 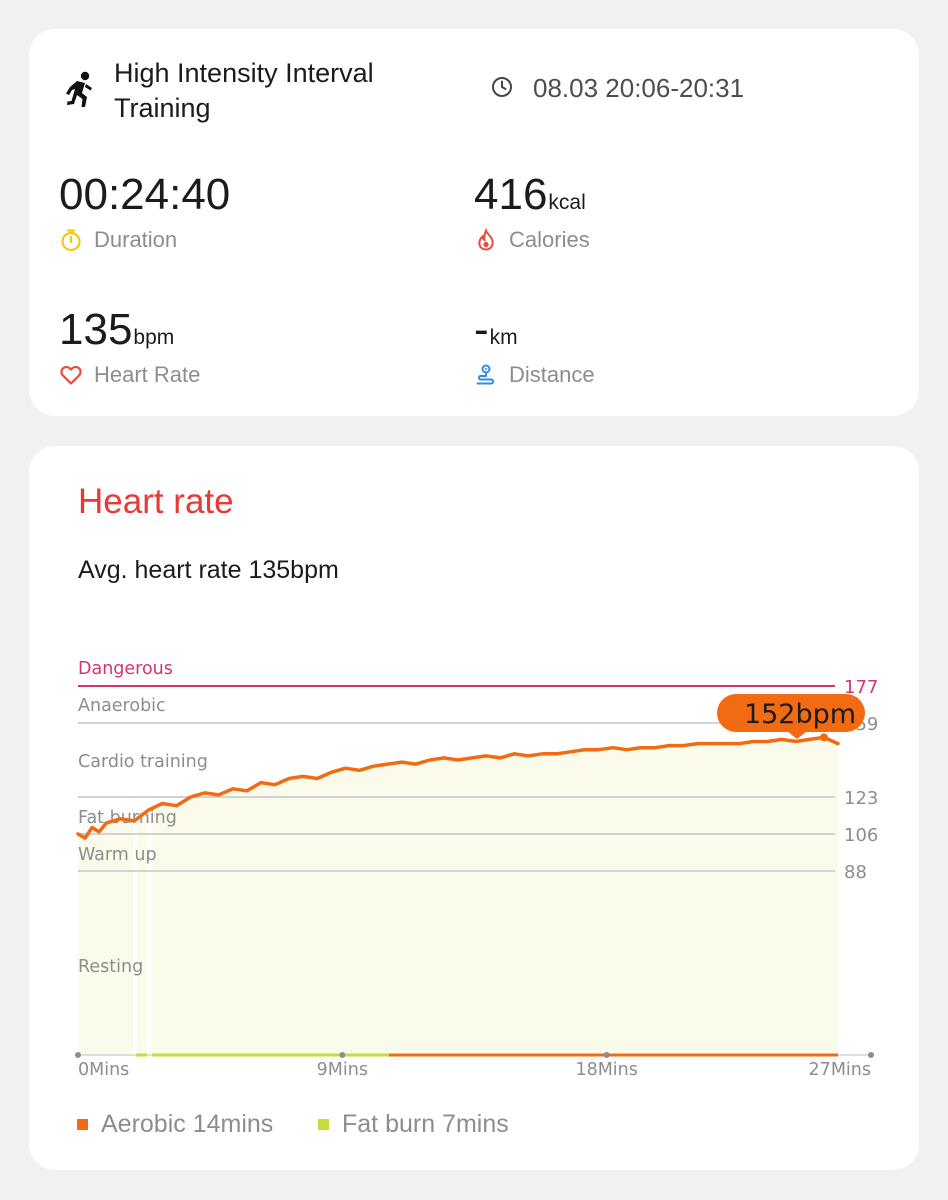 What do you see at coordinates (208, 570) in the screenshot?
I see `average-heart-rate: Avg. heart rate 135bpm` at bounding box center [208, 570].